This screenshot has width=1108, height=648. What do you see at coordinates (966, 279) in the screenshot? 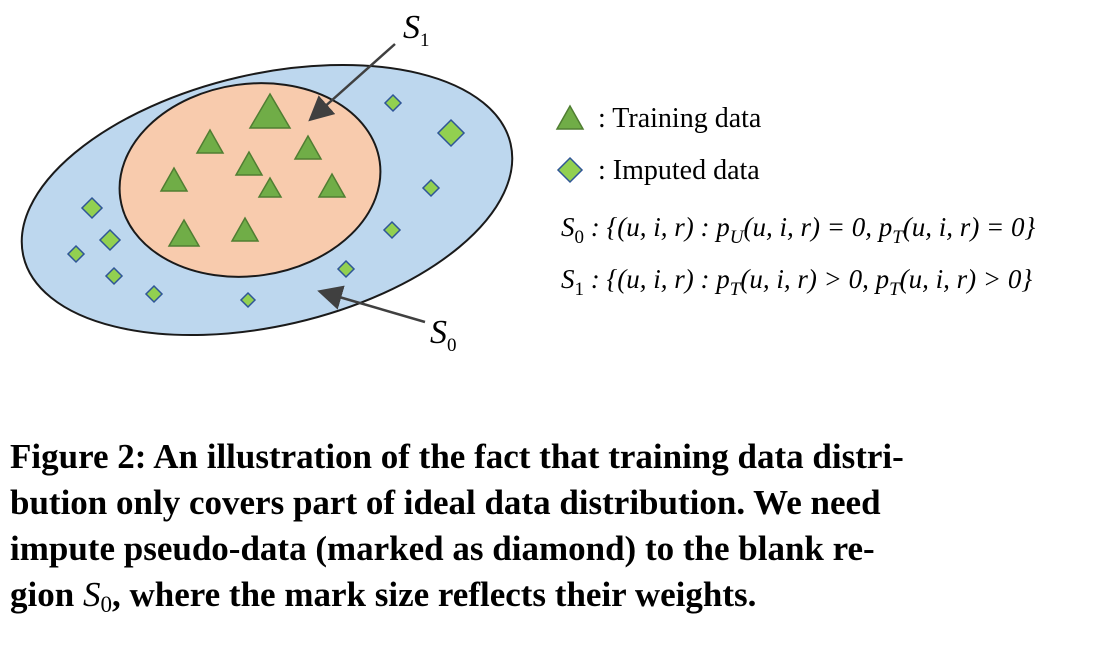
I see `math: (u, i, r) > 0}` at bounding box center [966, 279].